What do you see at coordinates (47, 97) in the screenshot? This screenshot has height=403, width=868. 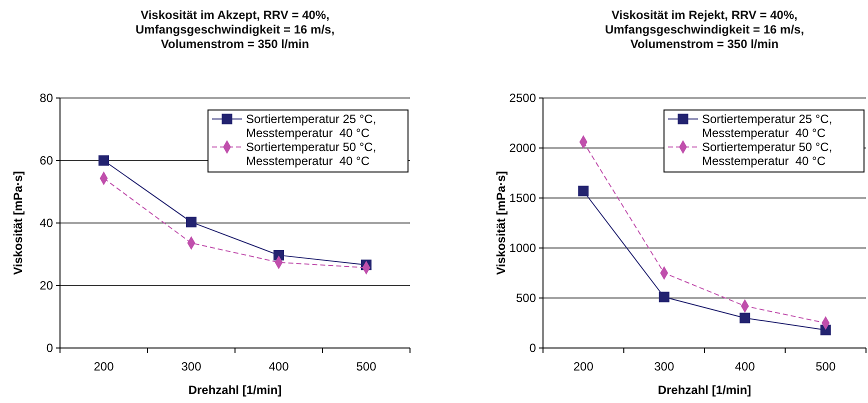 I see `y-tick-label: 80` at bounding box center [47, 97].